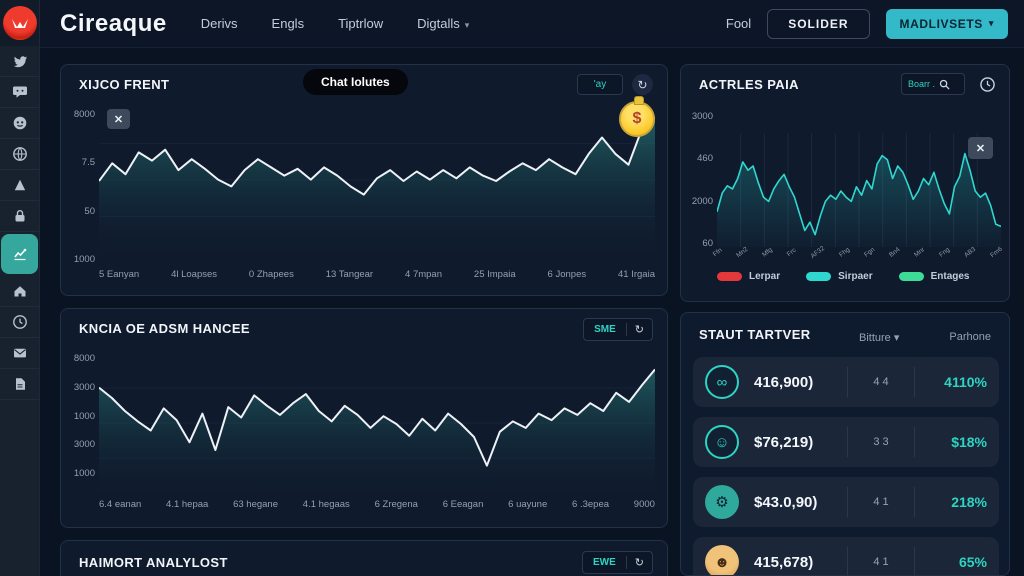 Image resolution: width=1024 pixels, height=576 pixels. Describe the element at coordinates (748, 276) in the screenshot. I see `legend-item-lerpar: Lerpar` at that location.